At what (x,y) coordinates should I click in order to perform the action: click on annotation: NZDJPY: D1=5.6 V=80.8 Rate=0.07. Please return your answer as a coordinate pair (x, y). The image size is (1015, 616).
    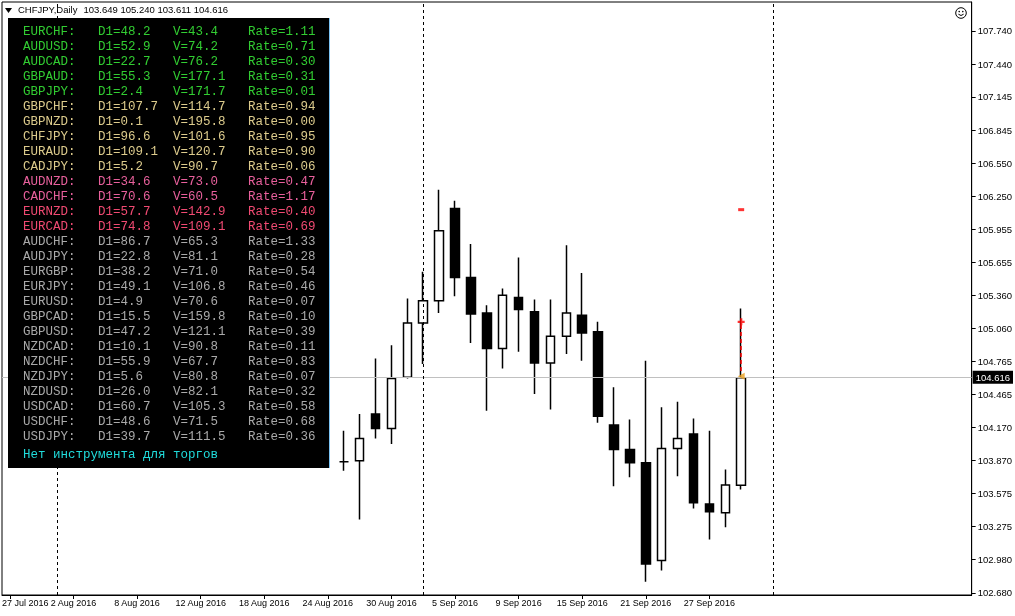
    Looking at the image, I should click on (169, 377).